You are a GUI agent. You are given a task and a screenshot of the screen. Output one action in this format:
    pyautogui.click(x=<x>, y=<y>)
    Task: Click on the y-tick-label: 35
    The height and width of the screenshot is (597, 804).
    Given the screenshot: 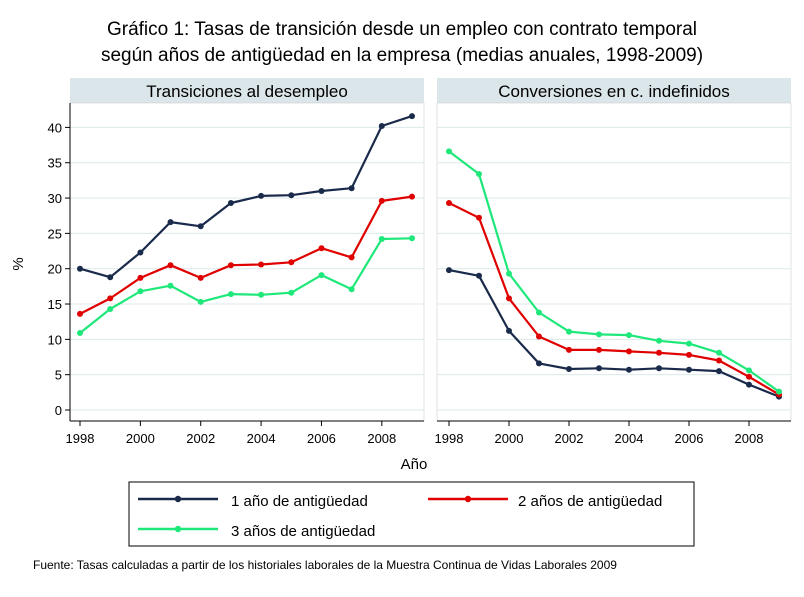 What is the action you would take?
    pyautogui.click(x=55, y=163)
    